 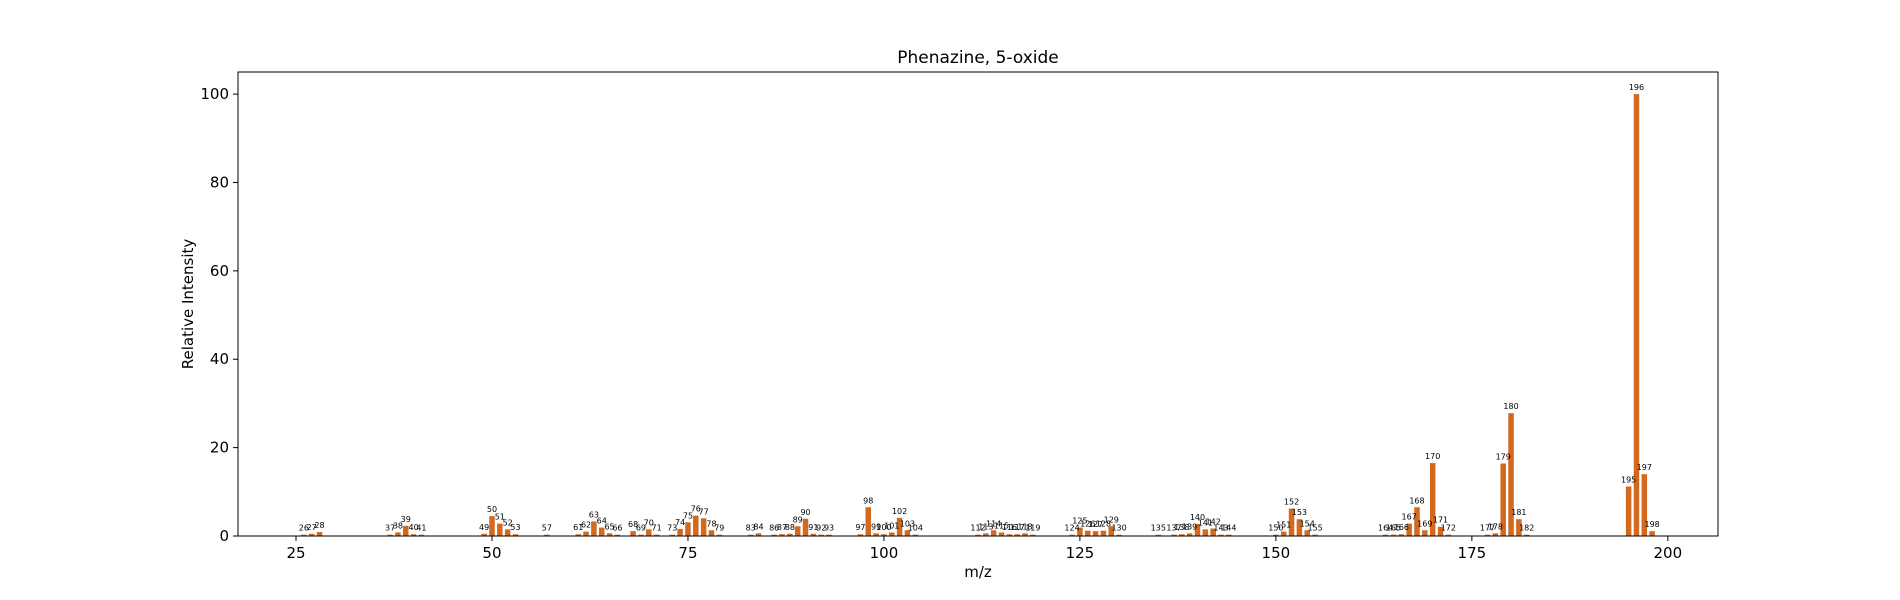 What do you see at coordinates (1503, 457) in the screenshot?
I see `peak-label-179: 179` at bounding box center [1503, 457].